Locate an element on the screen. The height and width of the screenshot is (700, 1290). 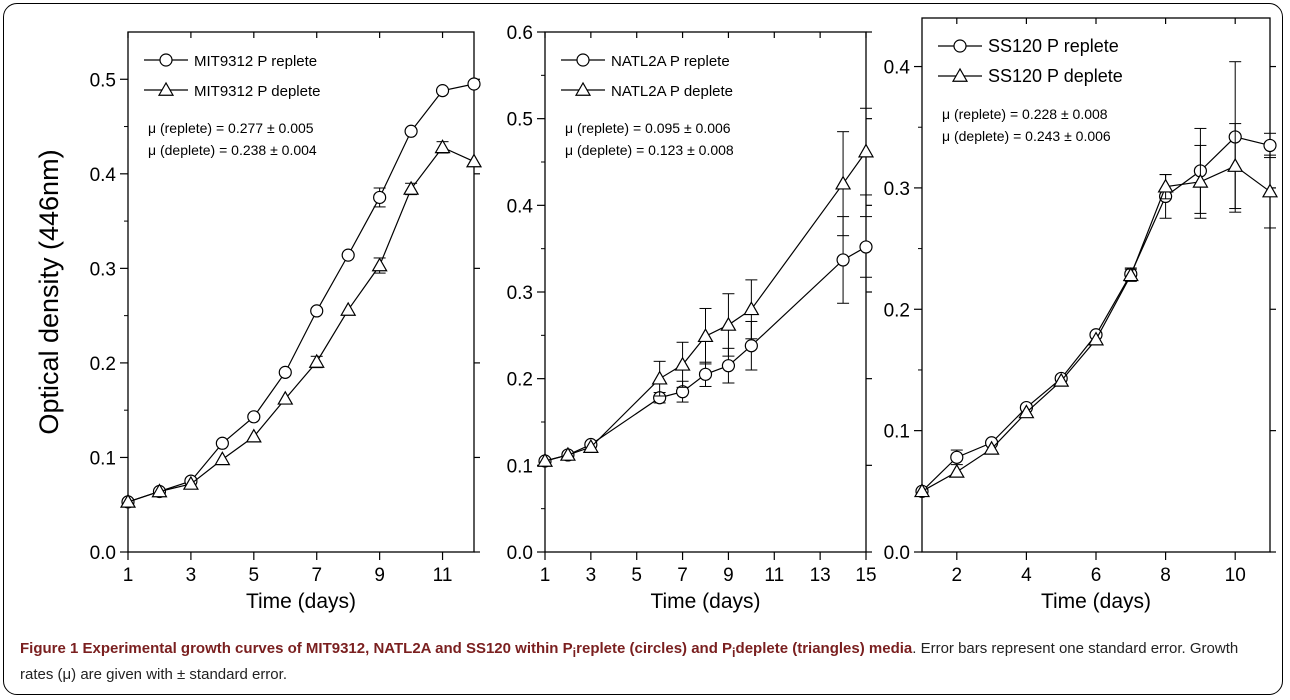
y-tick-label: 0.6 is located at coordinates (520, 33).